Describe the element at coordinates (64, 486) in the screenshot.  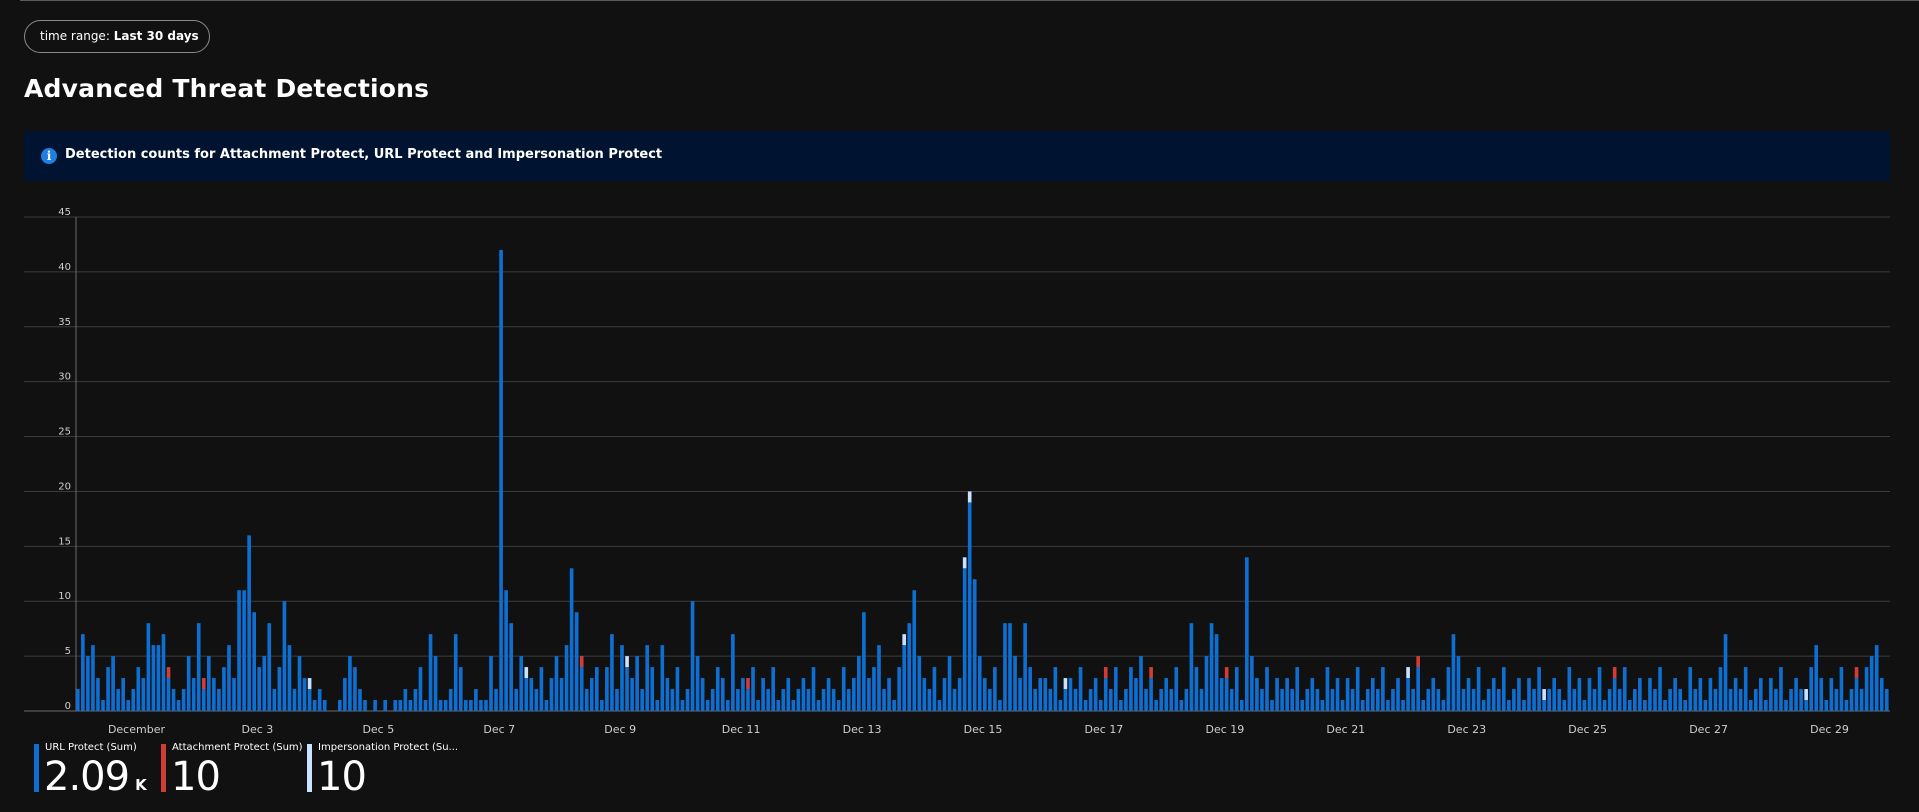
I see `y-tick-label: 20` at that location.